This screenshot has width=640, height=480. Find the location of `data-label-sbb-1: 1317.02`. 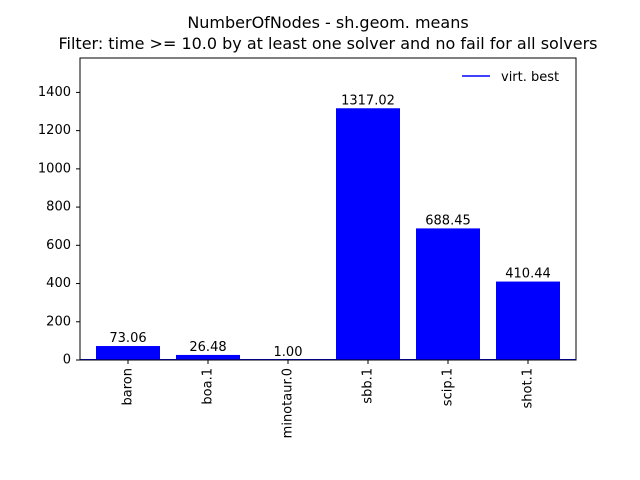

data-label-sbb-1: 1317.02 is located at coordinates (368, 100).